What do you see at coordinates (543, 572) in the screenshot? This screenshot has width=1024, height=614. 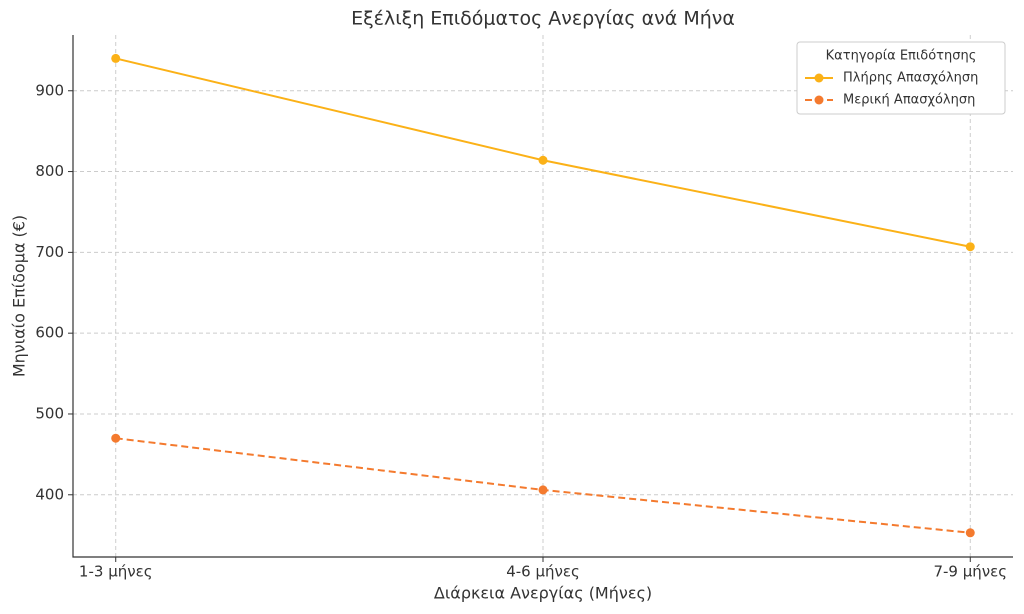 I see `x-tick-label: 4-6 μήνες` at bounding box center [543, 572].